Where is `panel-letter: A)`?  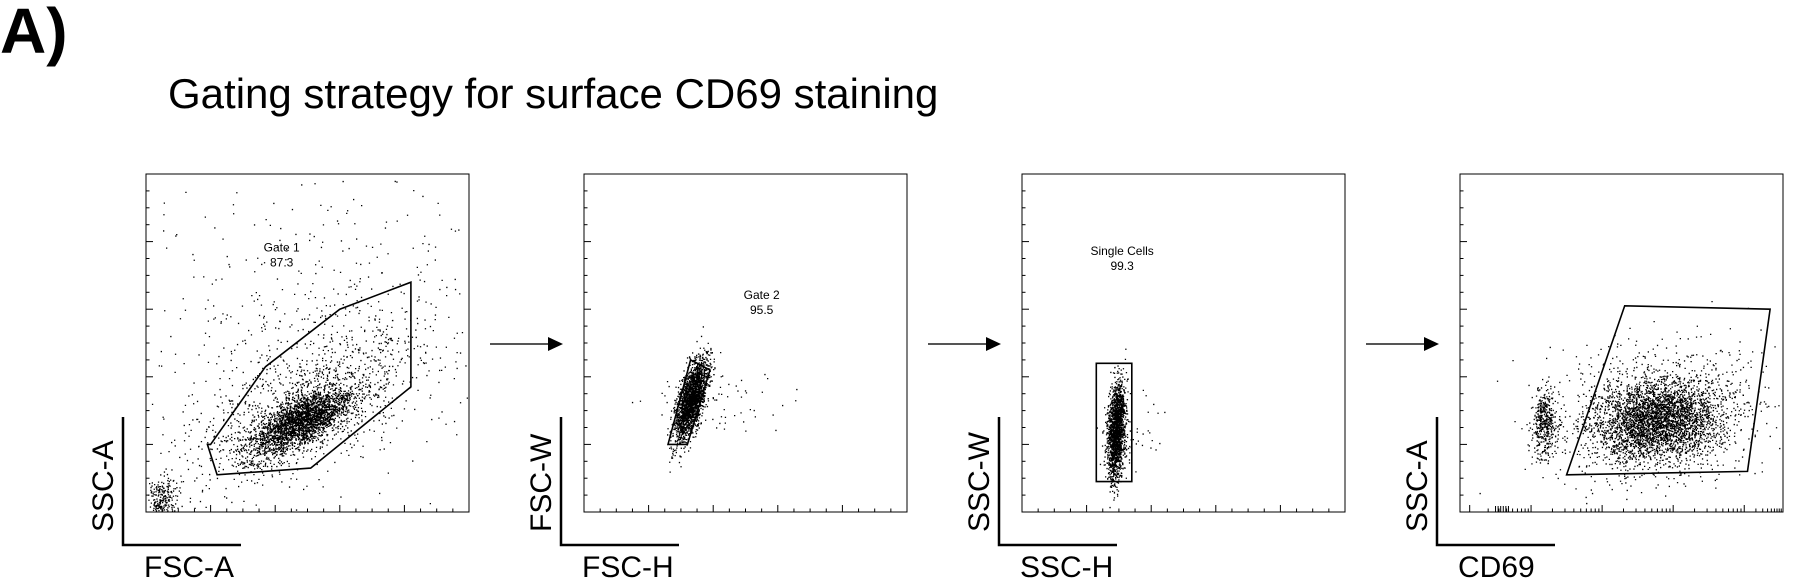
panel-letter: A) is located at coordinates (34, 33).